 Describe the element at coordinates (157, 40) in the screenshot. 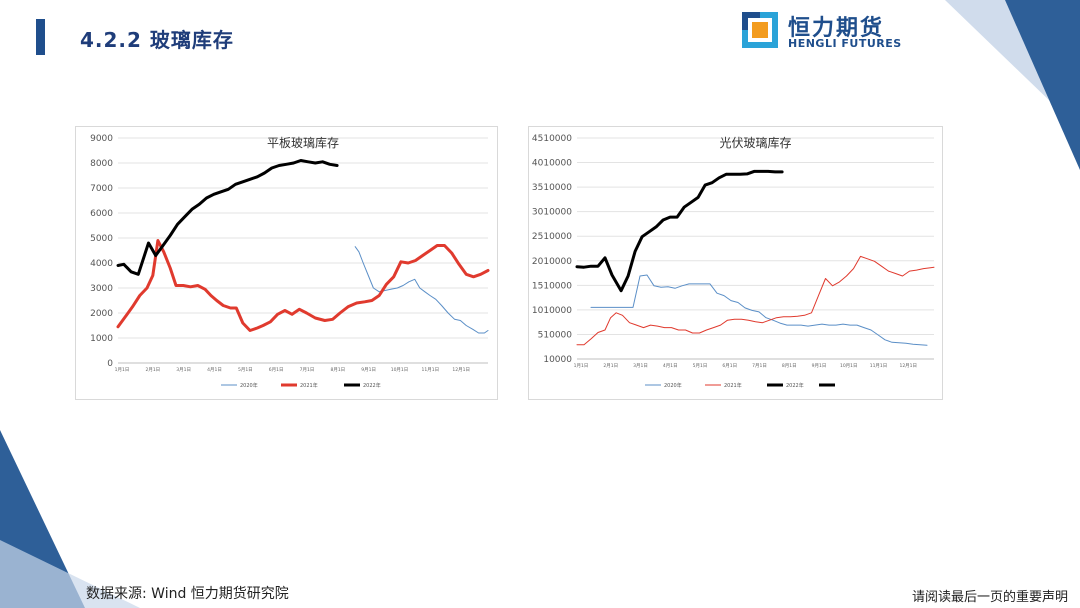

I see `page-title: 4.2.2 玻璃库存` at that location.